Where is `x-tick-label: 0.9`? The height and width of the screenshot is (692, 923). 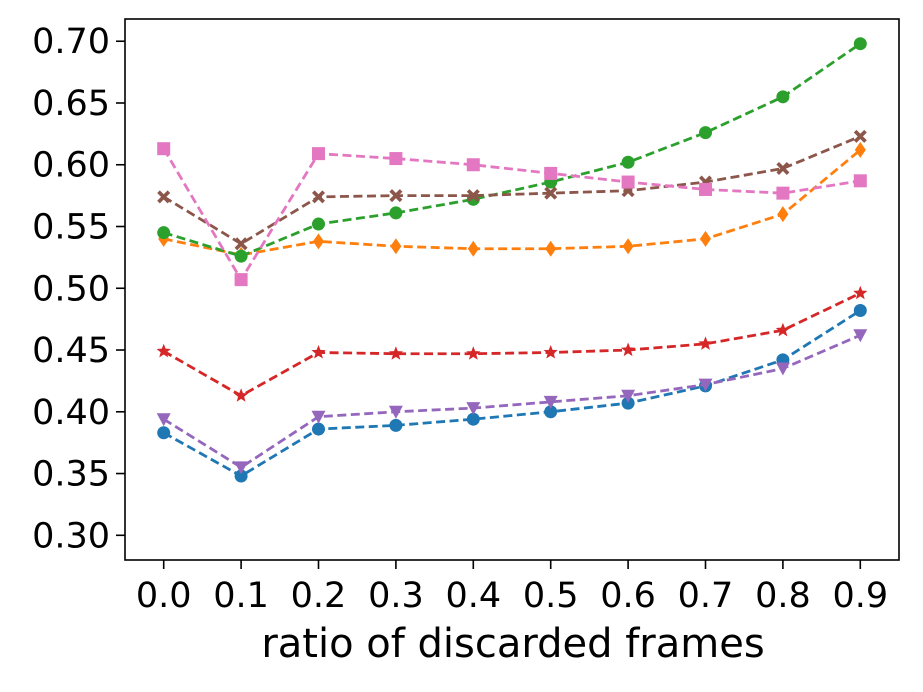 x-tick-label: 0.9 is located at coordinates (860, 596).